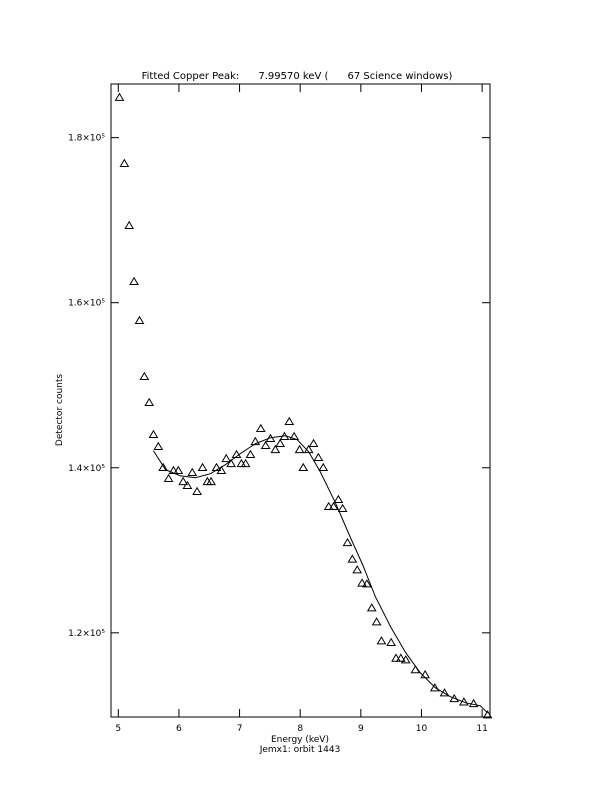  I want to click on x-axis-label: Energy (keV), so click(300, 740).